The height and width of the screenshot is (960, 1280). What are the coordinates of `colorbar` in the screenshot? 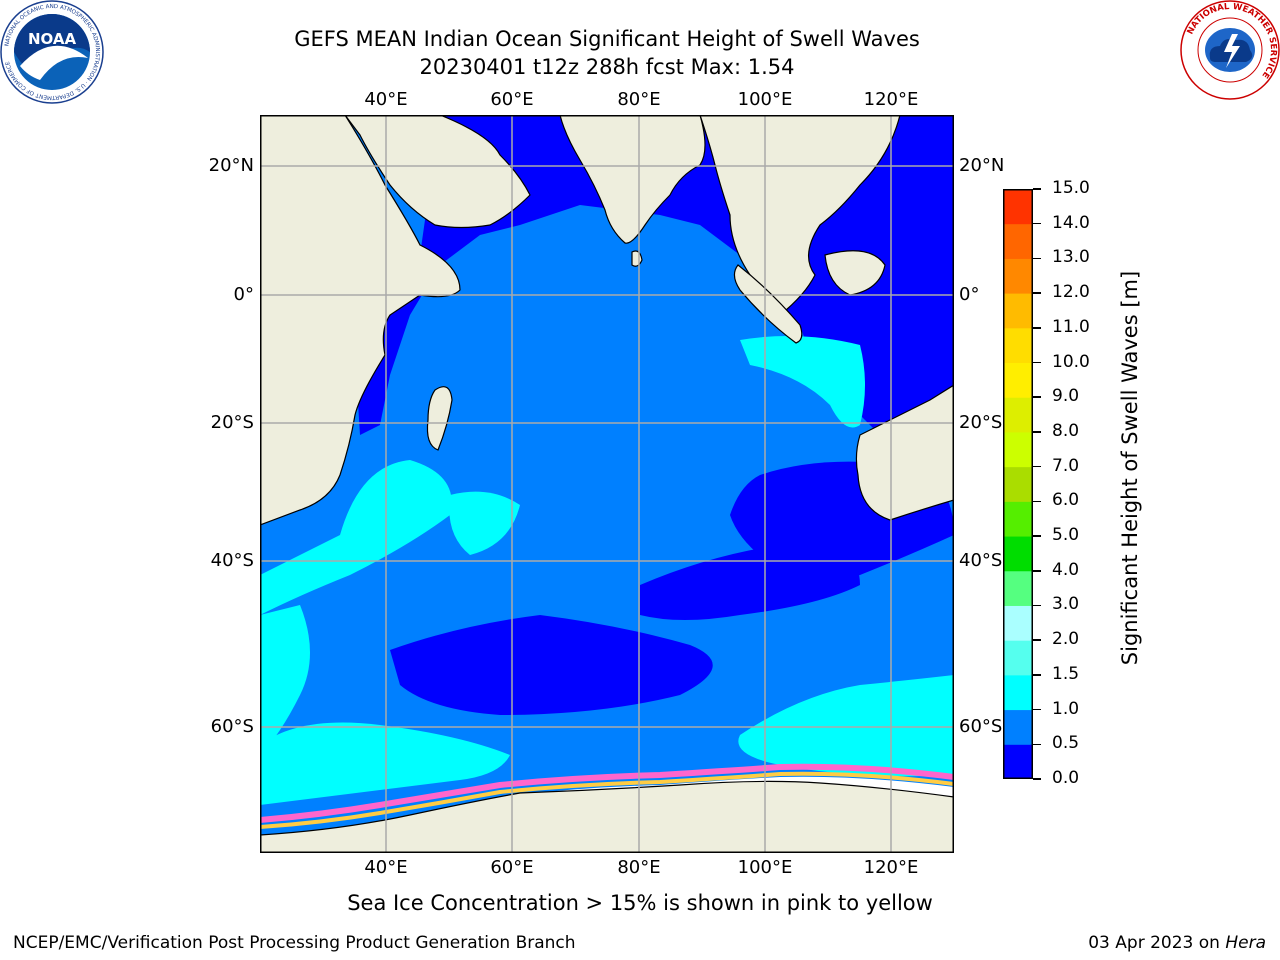 It's located at (1018, 484).